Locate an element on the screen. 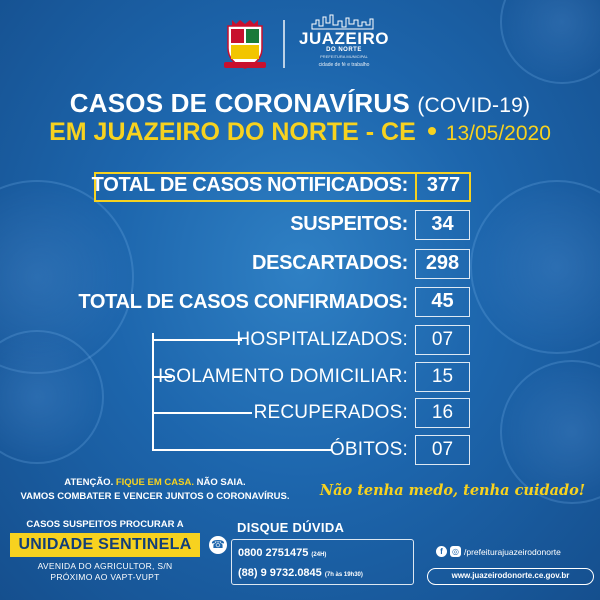  notified-value: 377 is located at coordinates (442, 187).